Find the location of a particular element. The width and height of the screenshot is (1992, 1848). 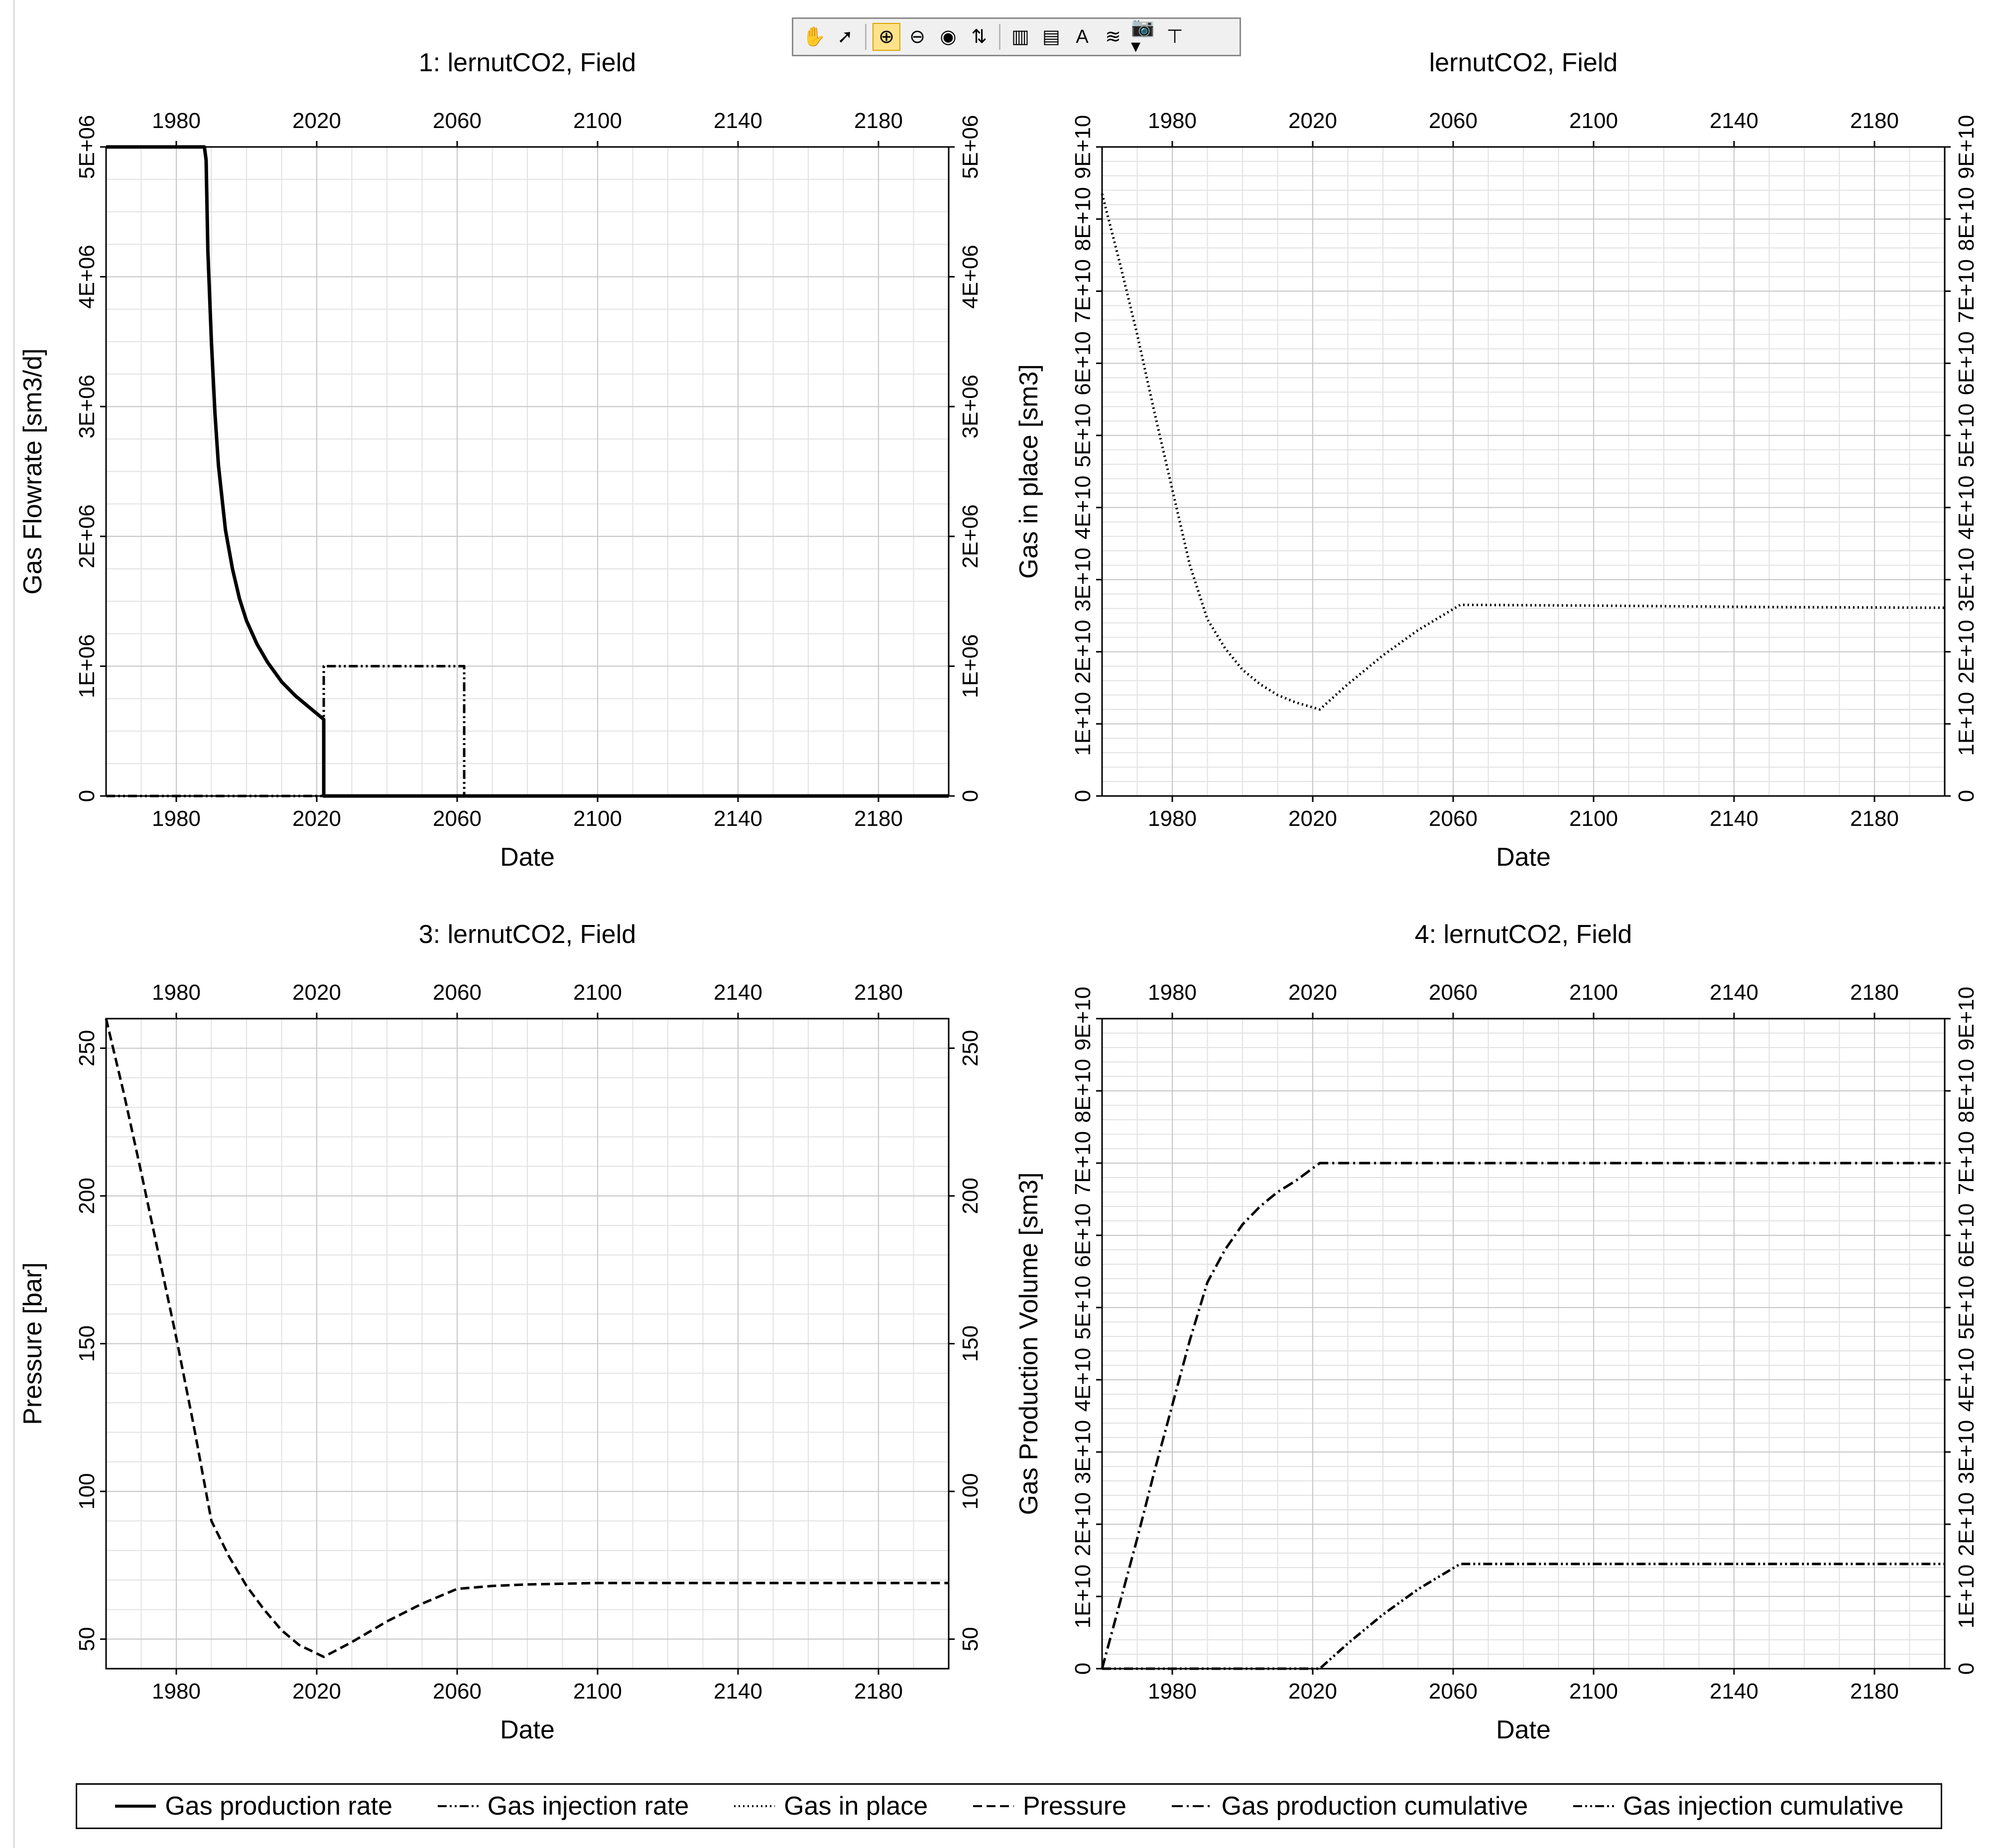

y-tick-label: 7E+10 is located at coordinates (1083, 1163).